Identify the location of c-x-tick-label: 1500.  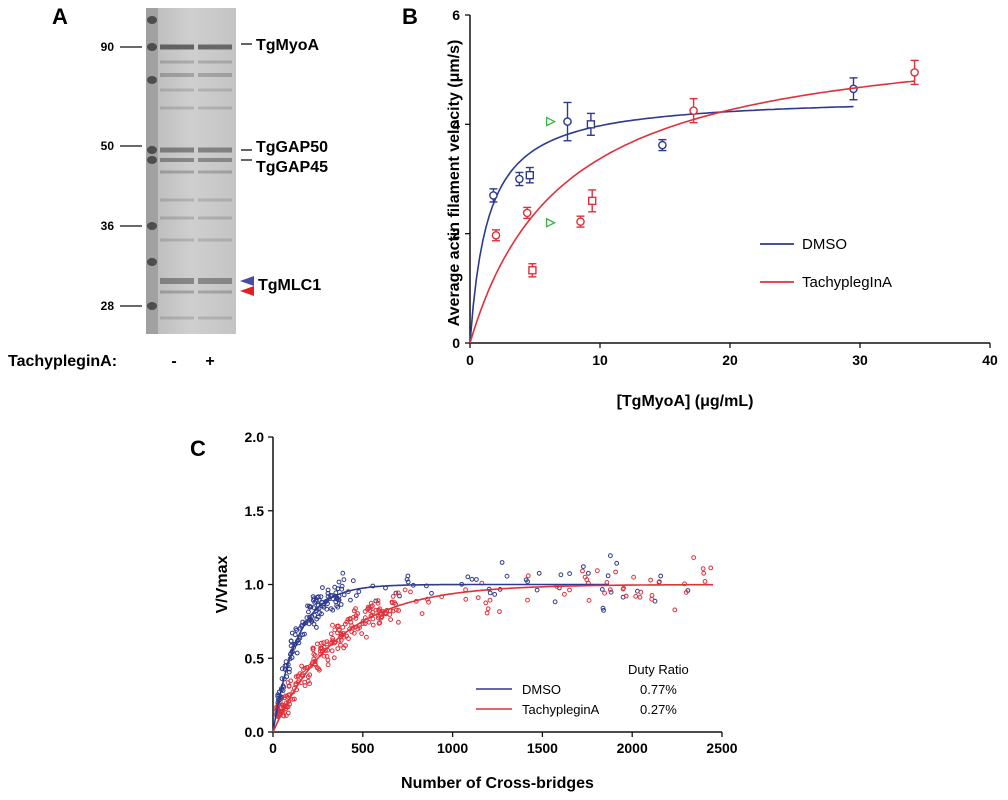
(542, 748).